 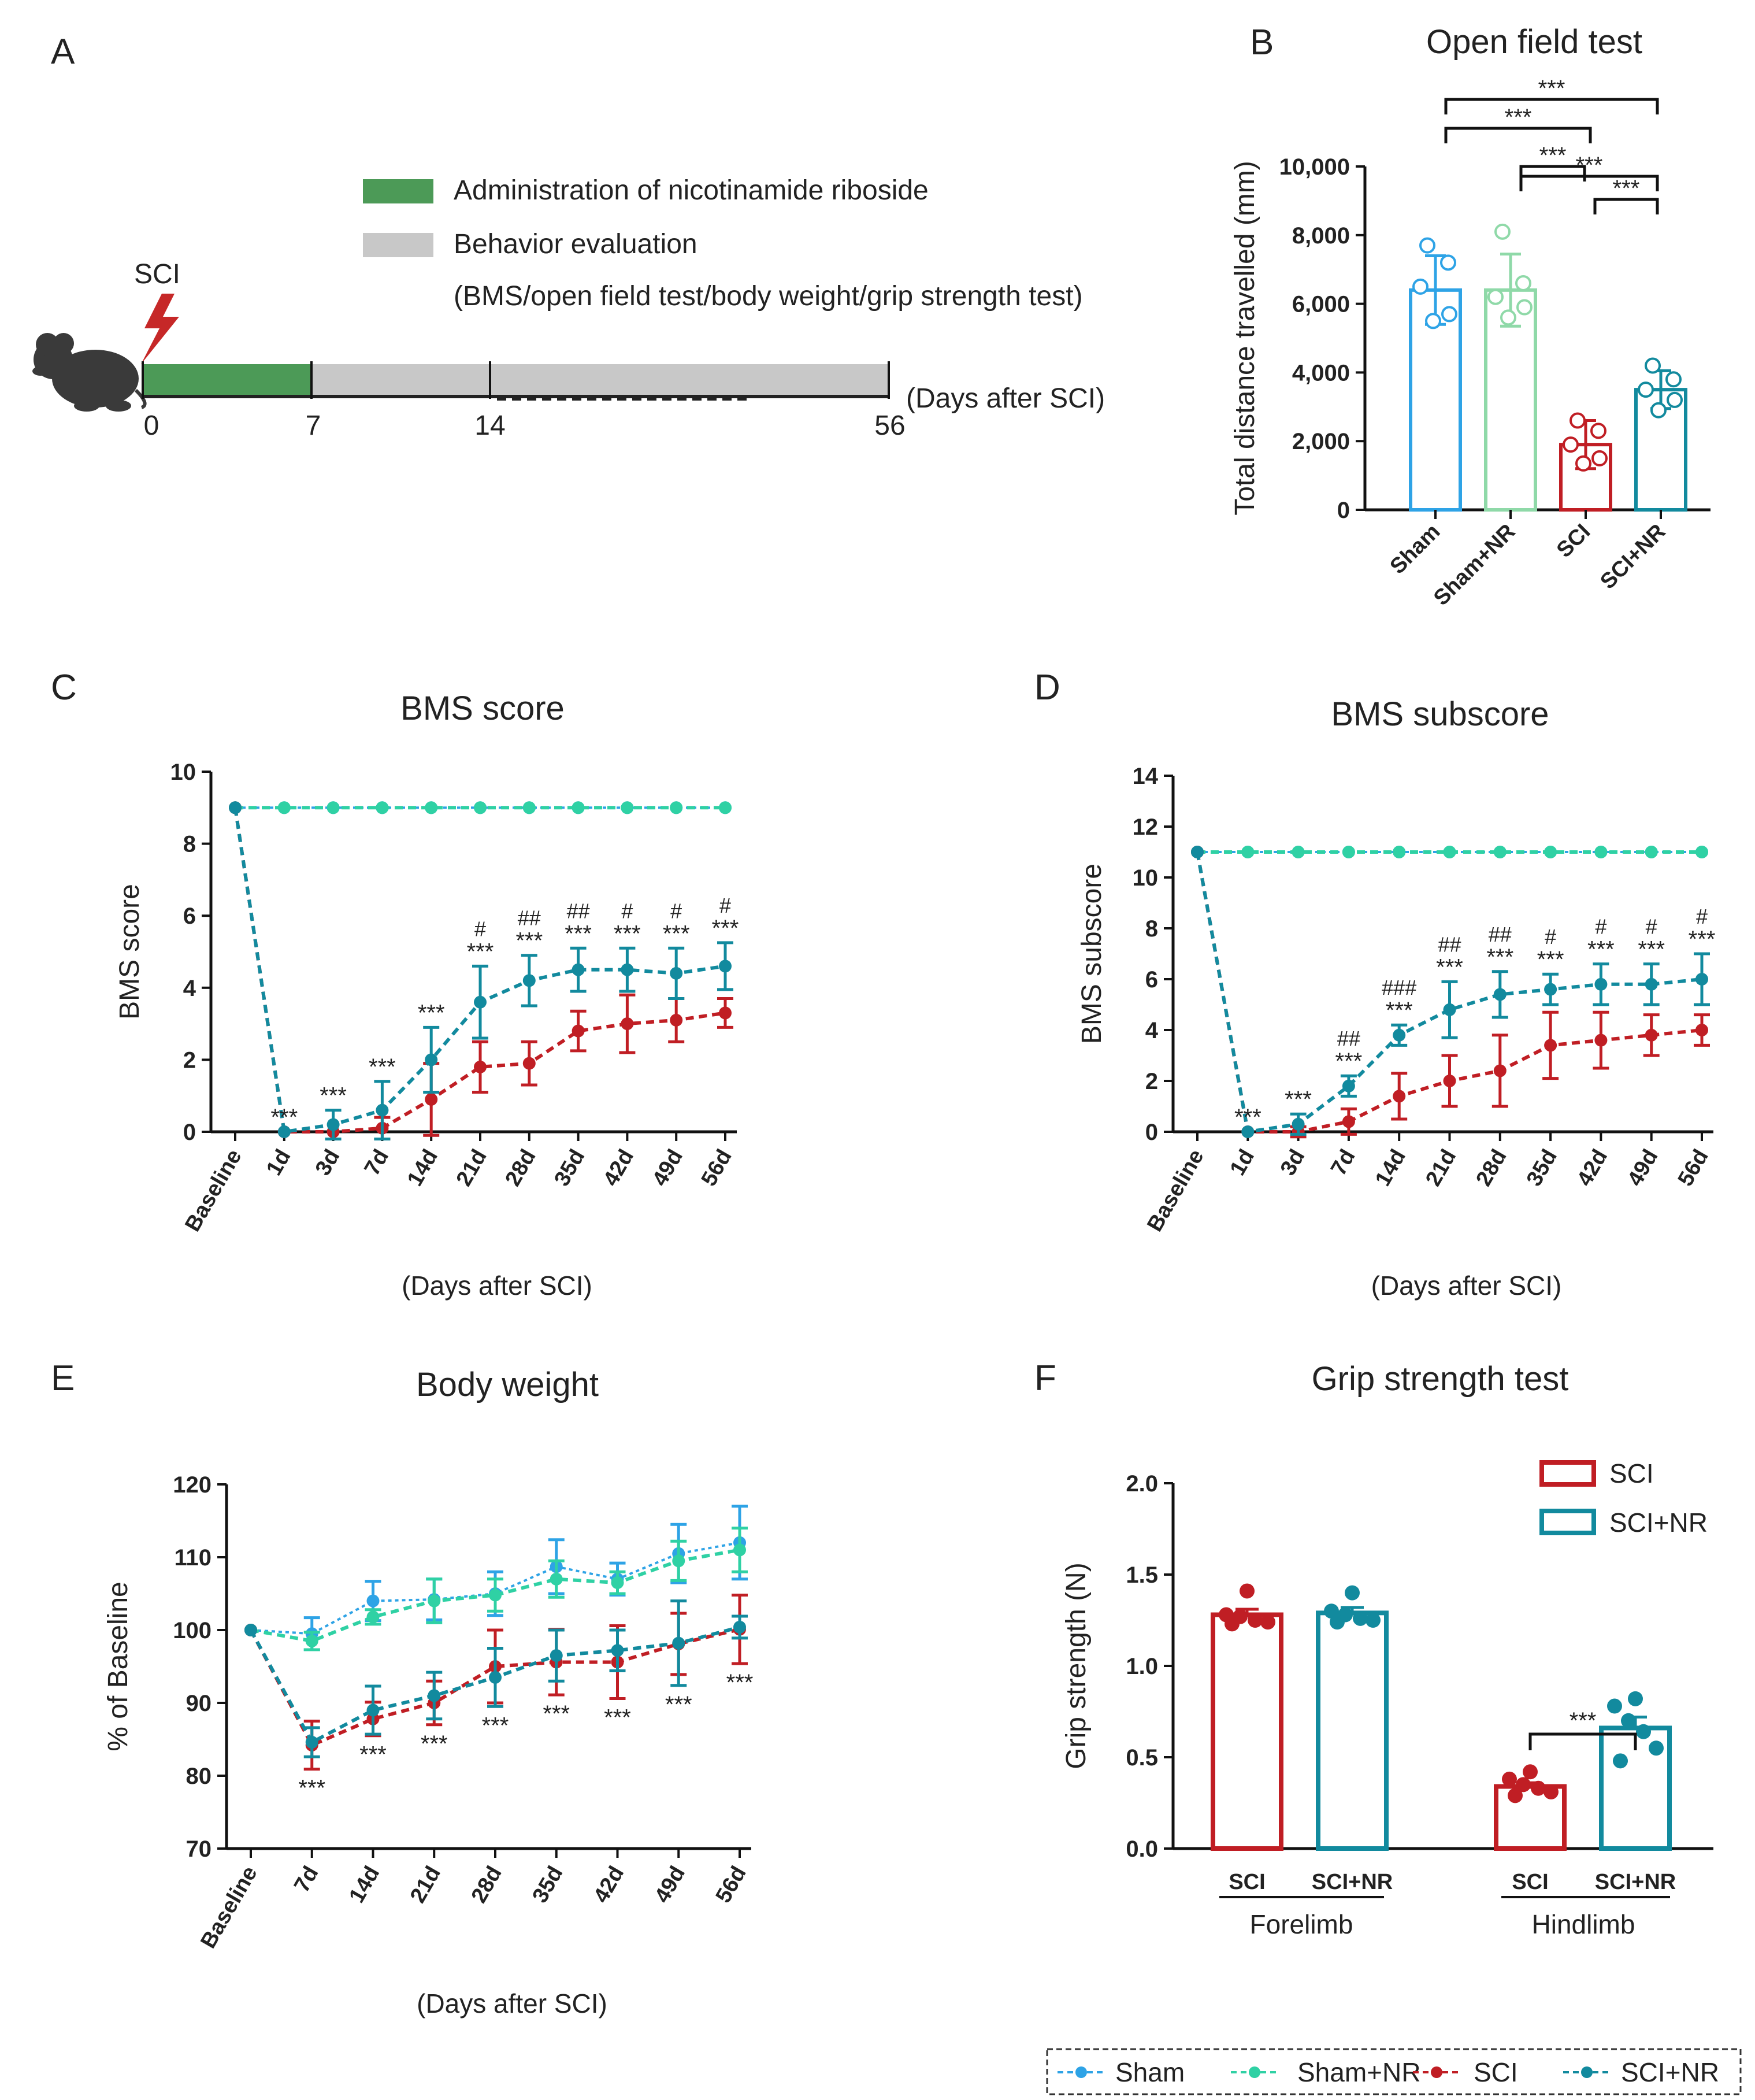 What do you see at coordinates (479, 970) in the screenshot?
I see `series-line-sci` at bounding box center [479, 970].